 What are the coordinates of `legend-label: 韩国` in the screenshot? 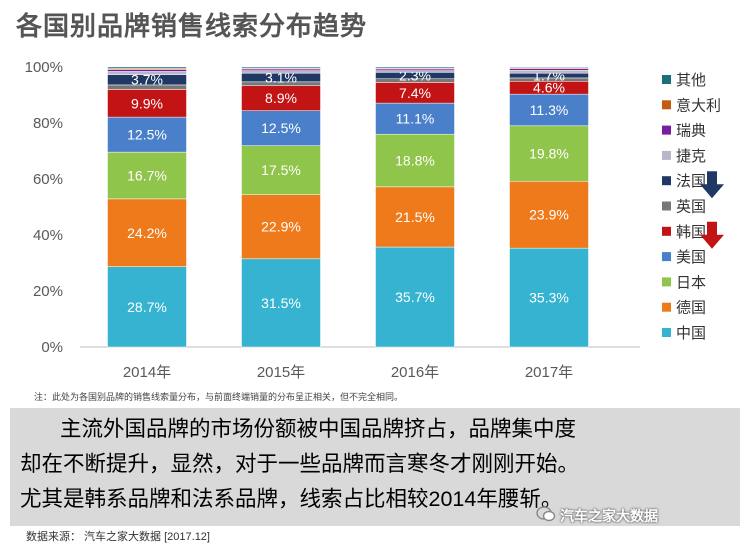 It's located at (691, 232).